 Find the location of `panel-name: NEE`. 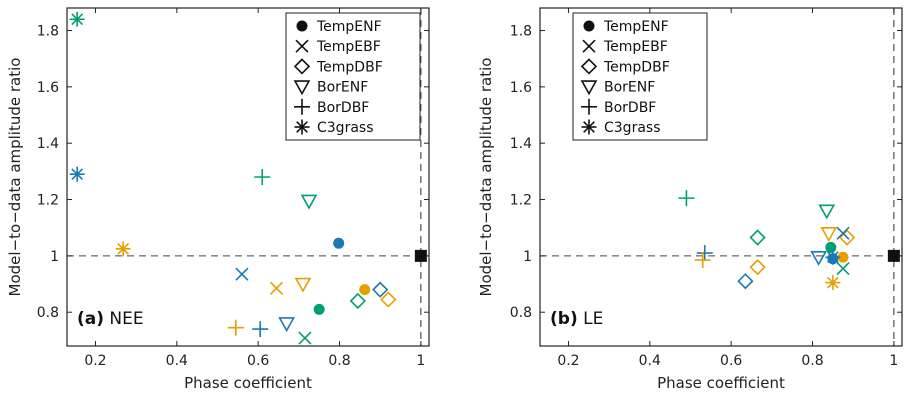

panel-name: NEE is located at coordinates (126, 319).